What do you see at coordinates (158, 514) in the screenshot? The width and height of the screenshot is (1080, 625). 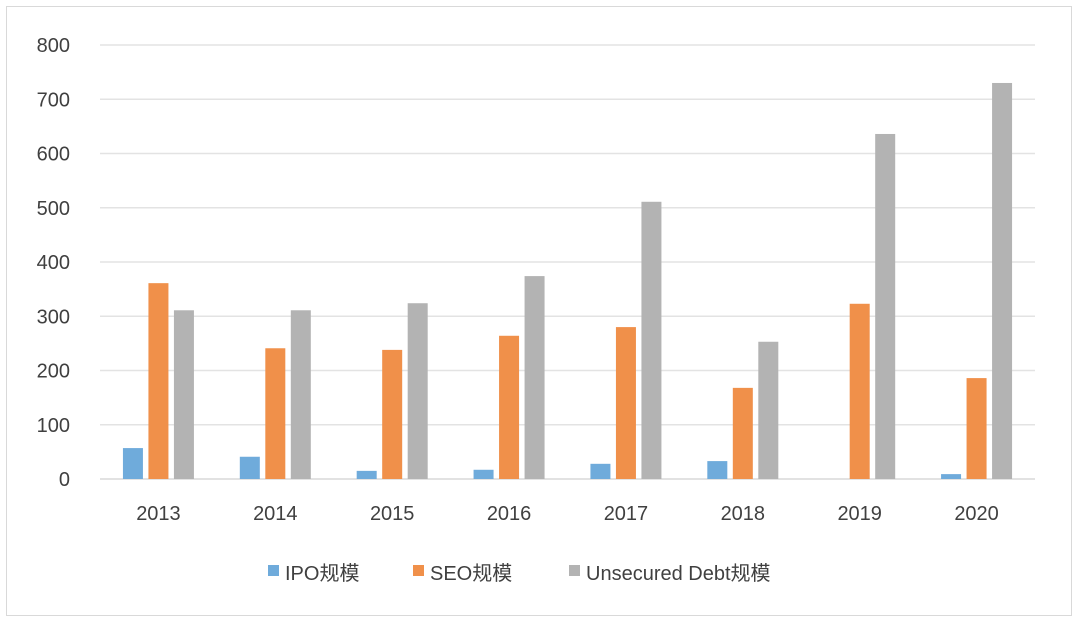 I see `x-tick-label: 2013` at bounding box center [158, 514].